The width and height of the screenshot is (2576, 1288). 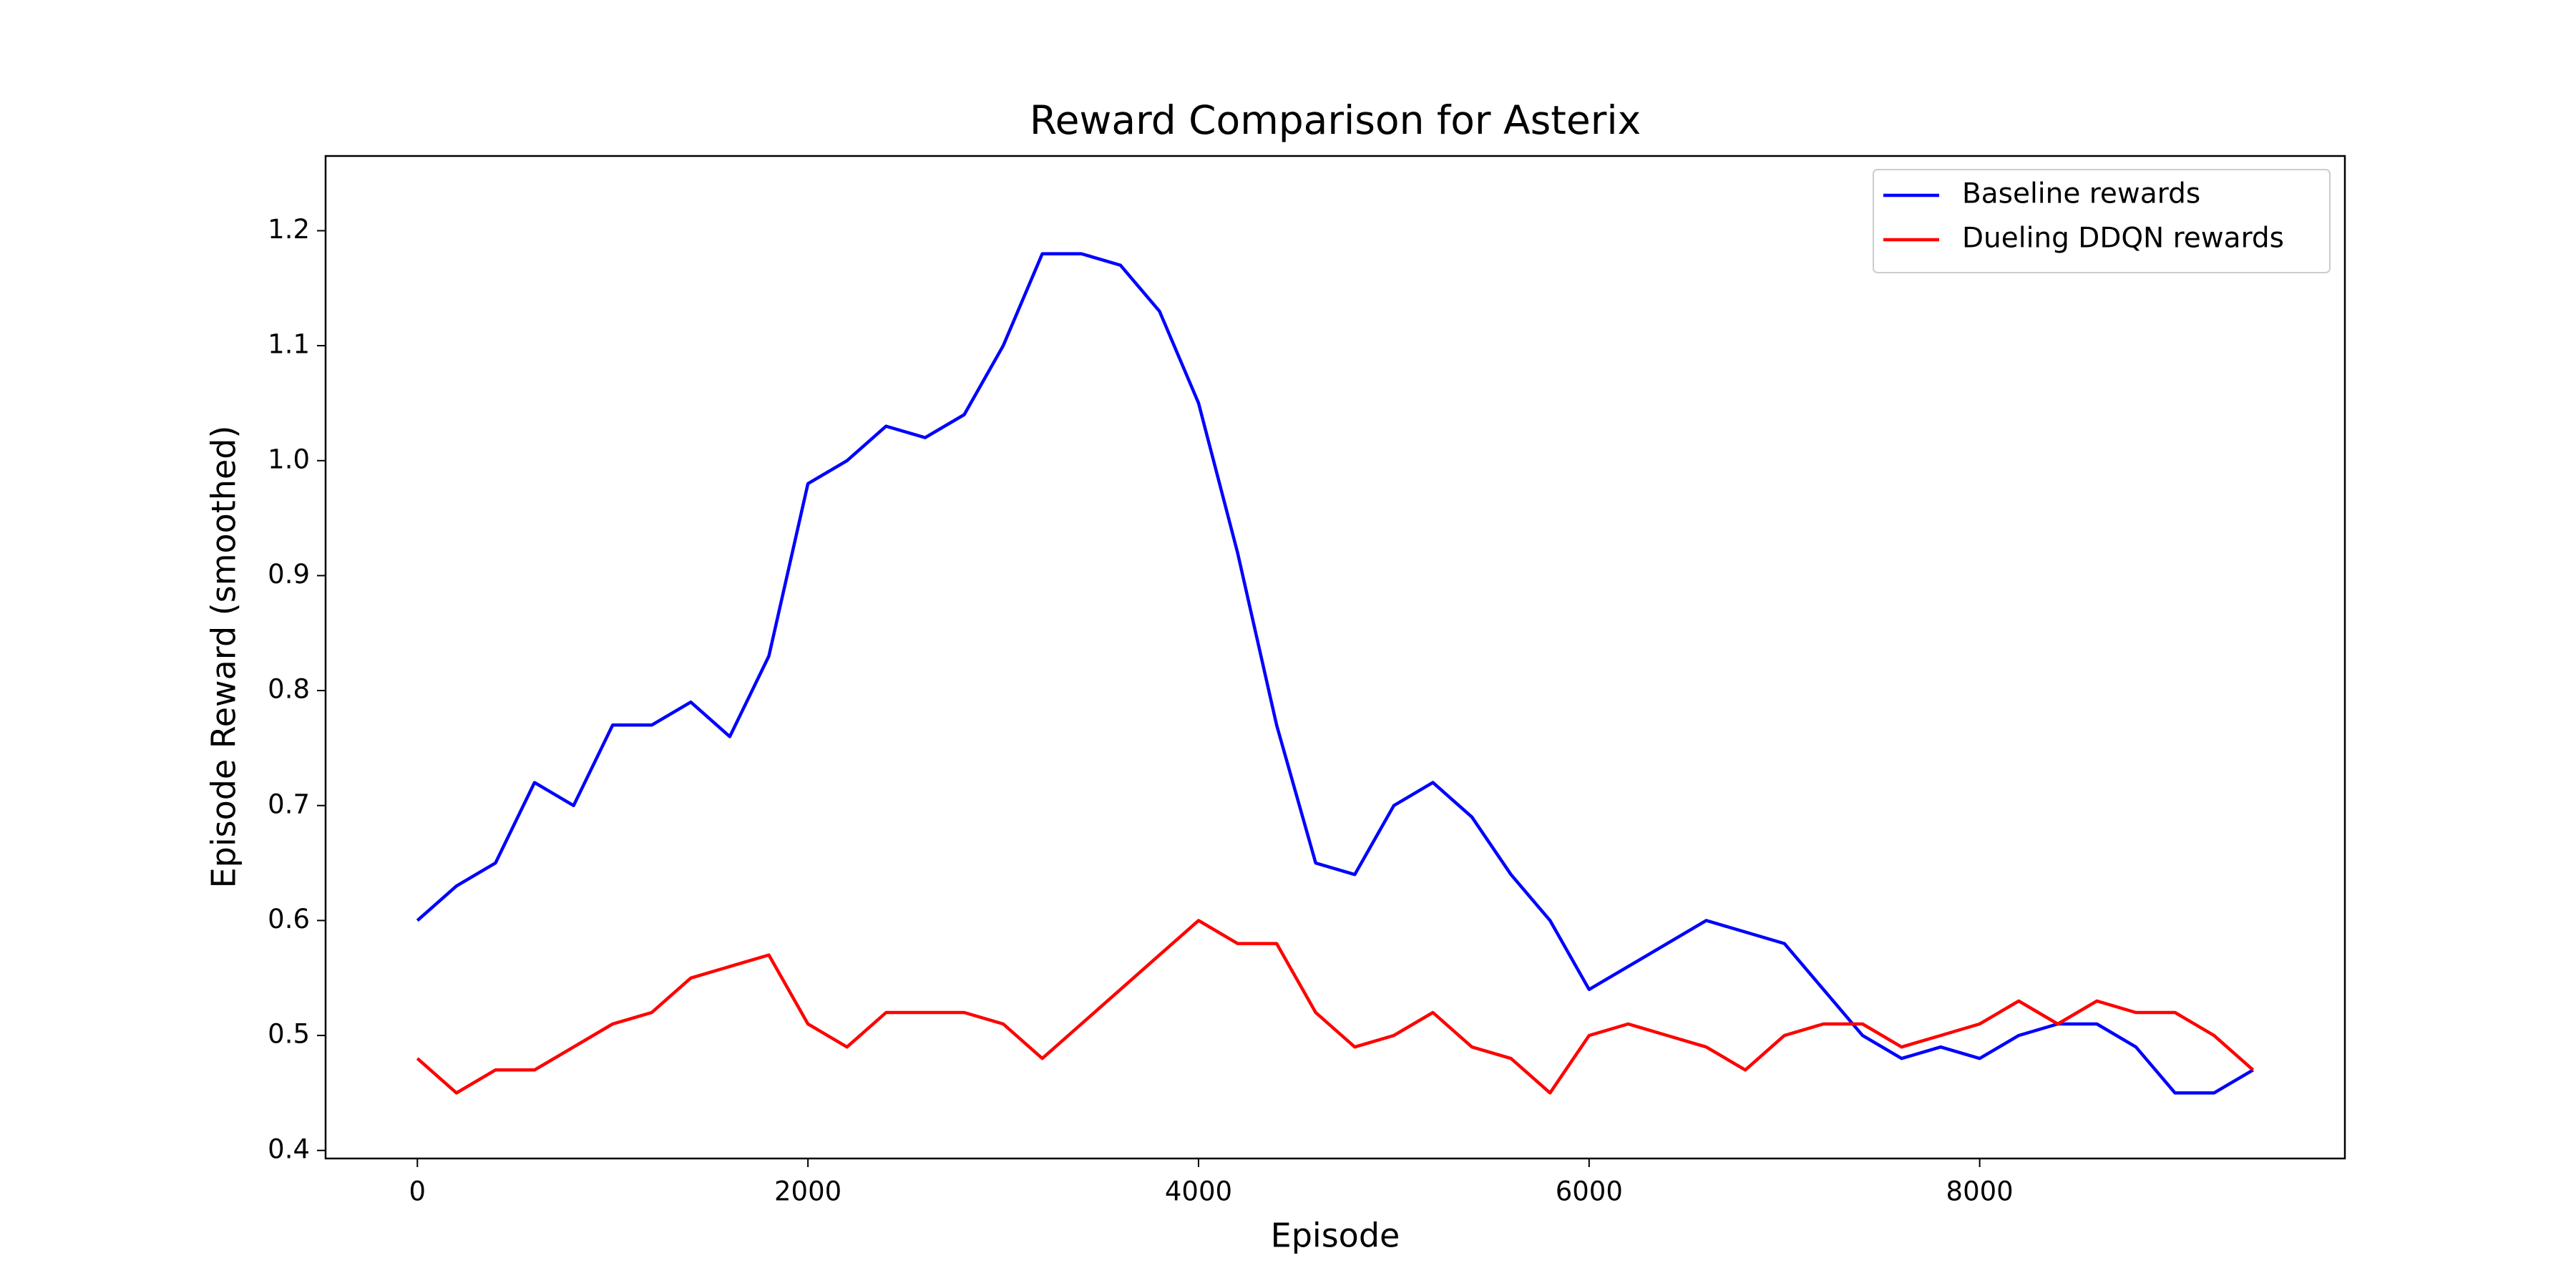 I want to click on y-tick-label: 0.8, so click(x=289, y=689).